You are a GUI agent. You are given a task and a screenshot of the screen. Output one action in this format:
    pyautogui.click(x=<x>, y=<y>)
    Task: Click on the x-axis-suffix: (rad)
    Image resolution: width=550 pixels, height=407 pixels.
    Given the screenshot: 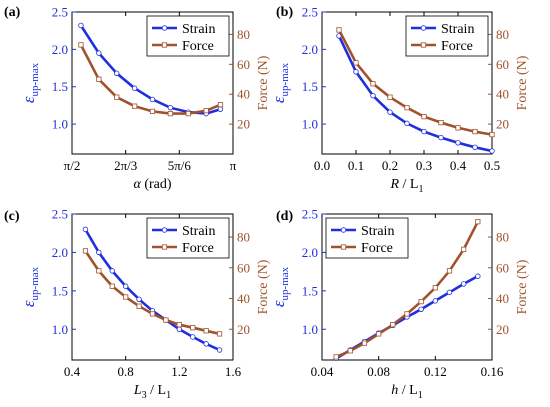 What is the action you would take?
    pyautogui.click(x=156, y=184)
    